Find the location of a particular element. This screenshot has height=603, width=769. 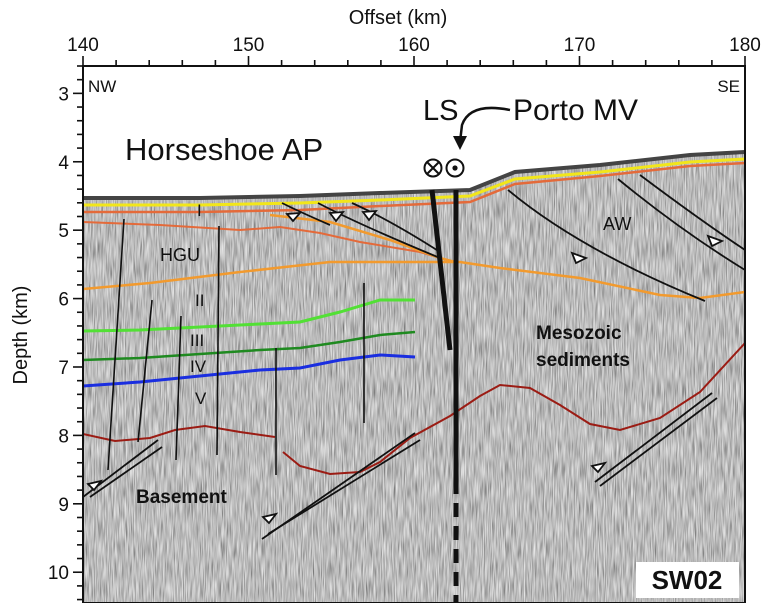

y-tick-label: 5 is located at coordinates (63, 231).